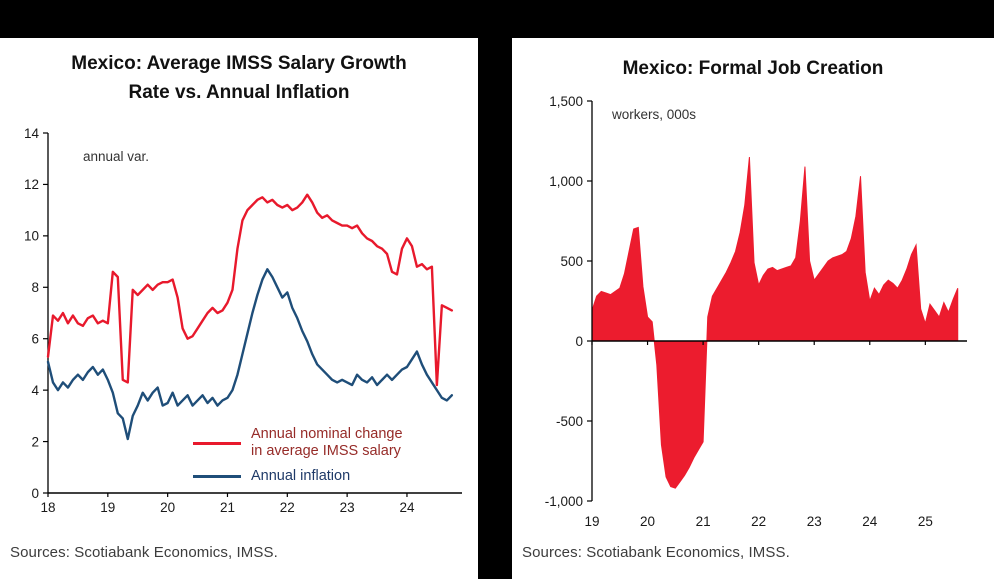 The height and width of the screenshot is (579, 994). Describe the element at coordinates (239, 63) in the screenshot. I see `left-chart-title-line1: Mexico: Average IMSS Salary Growth` at that location.